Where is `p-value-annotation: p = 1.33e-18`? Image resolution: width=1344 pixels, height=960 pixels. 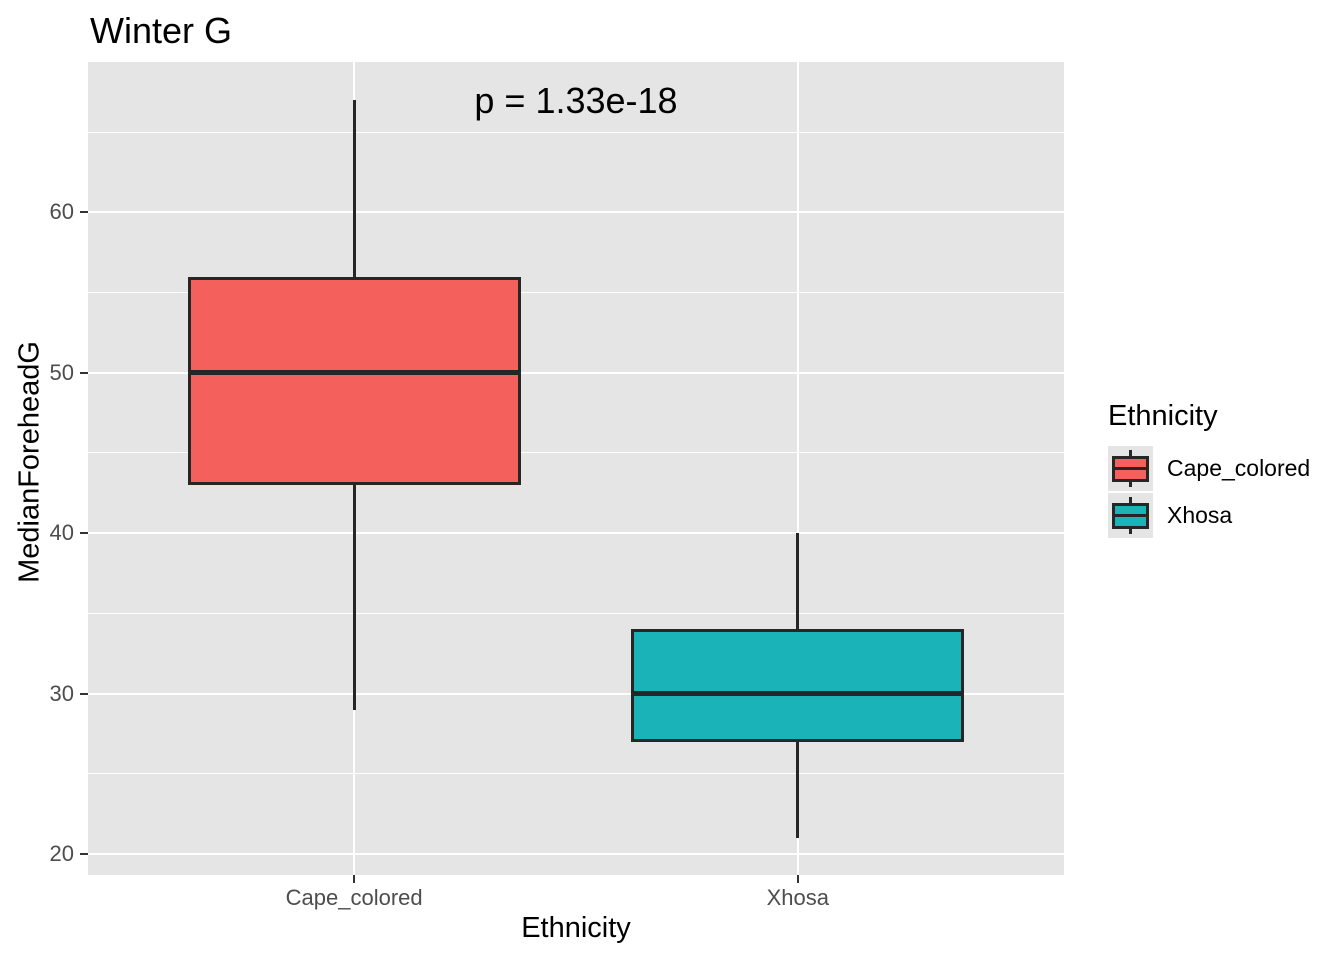
p-value-annotation: p = 1.33e-18 is located at coordinates (576, 100).